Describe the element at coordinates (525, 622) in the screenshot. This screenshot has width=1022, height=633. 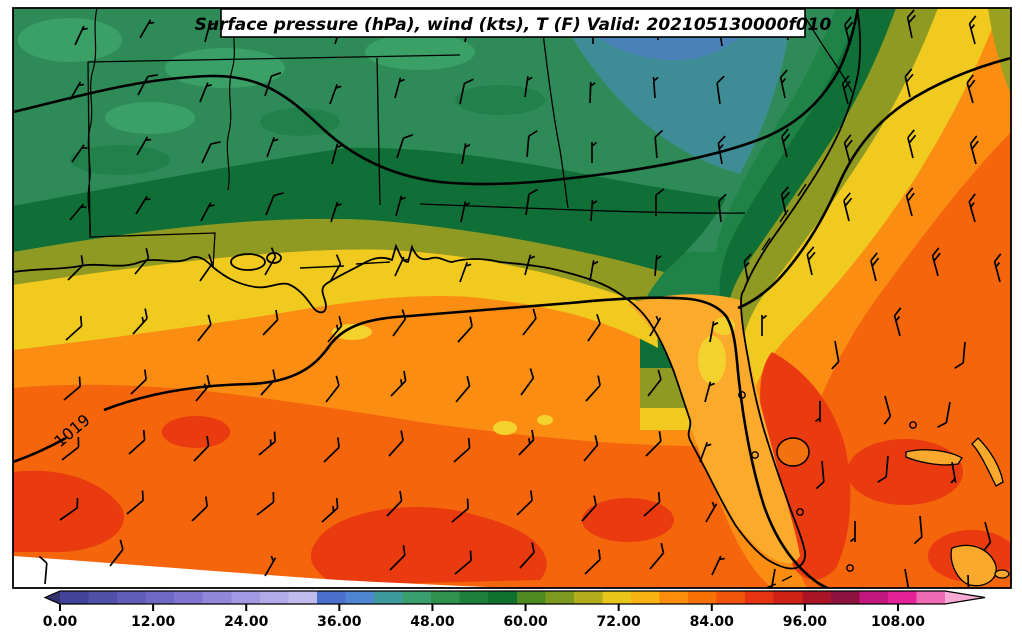
I see `colorbar-tick-label: 60.00` at that location.